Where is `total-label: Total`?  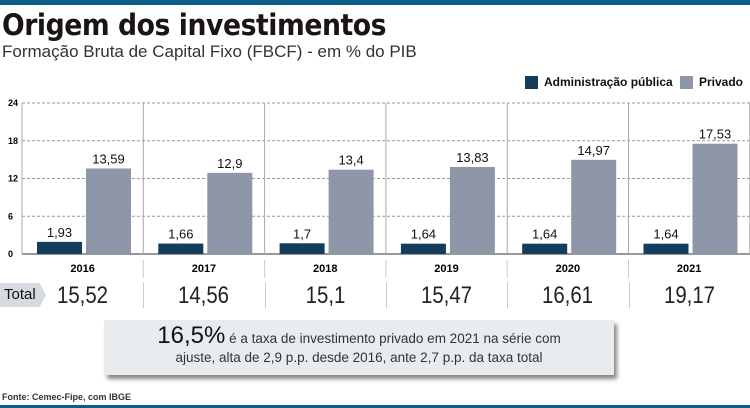 total-label: Total is located at coordinates (23, 295).